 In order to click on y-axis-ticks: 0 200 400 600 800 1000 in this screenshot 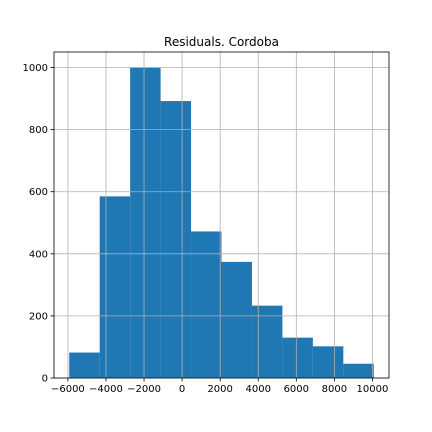, I will do `click(38, 224)`.